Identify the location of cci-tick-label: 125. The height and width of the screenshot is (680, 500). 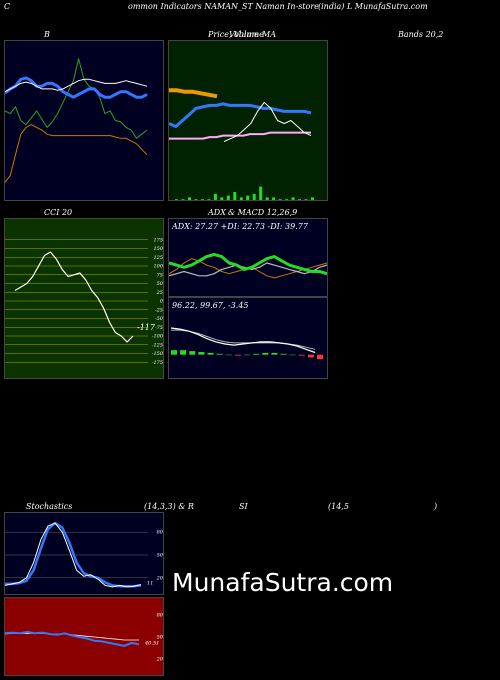
(158, 258).